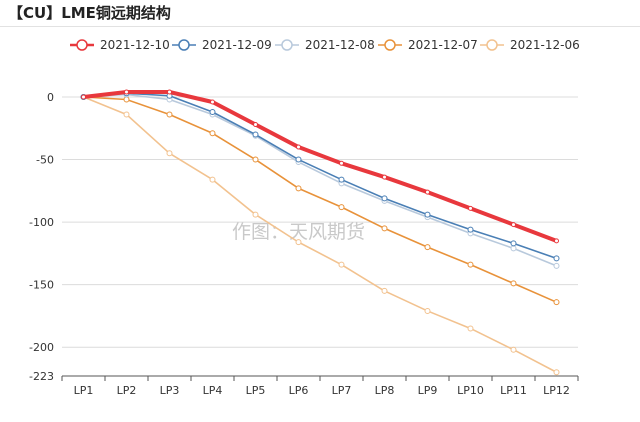 The image size is (640, 422). I want to click on legend-label: 2021-12-07, so click(443, 45).